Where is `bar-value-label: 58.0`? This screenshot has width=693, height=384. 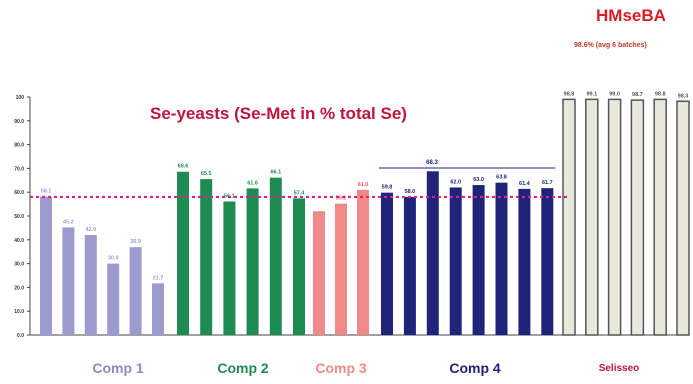 bar-value-label: 58.0 is located at coordinates (410, 192).